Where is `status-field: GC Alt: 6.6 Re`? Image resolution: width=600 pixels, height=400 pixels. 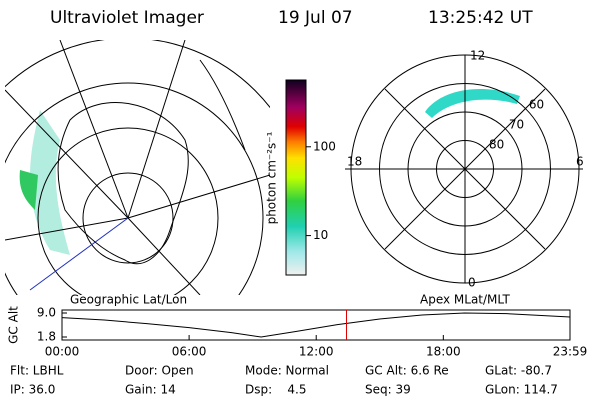 status-field: GC Alt: 6.6 Re is located at coordinates (407, 371).